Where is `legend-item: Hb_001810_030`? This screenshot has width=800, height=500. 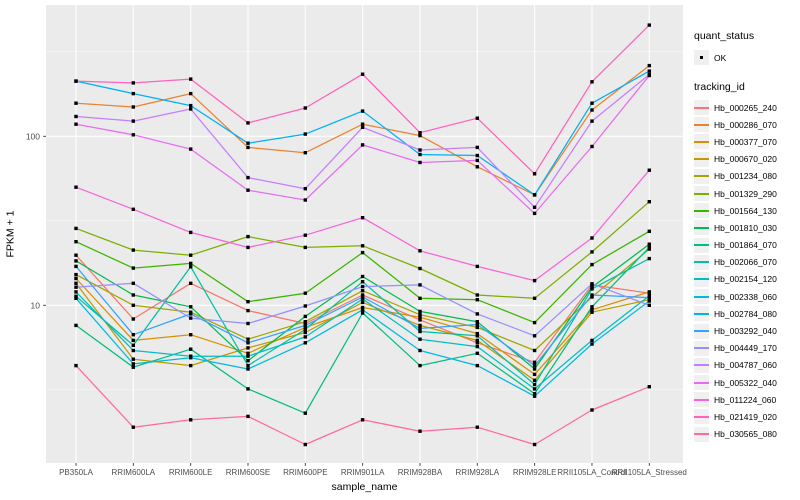 legend-item: Hb_001810_030 is located at coordinates (746, 228).